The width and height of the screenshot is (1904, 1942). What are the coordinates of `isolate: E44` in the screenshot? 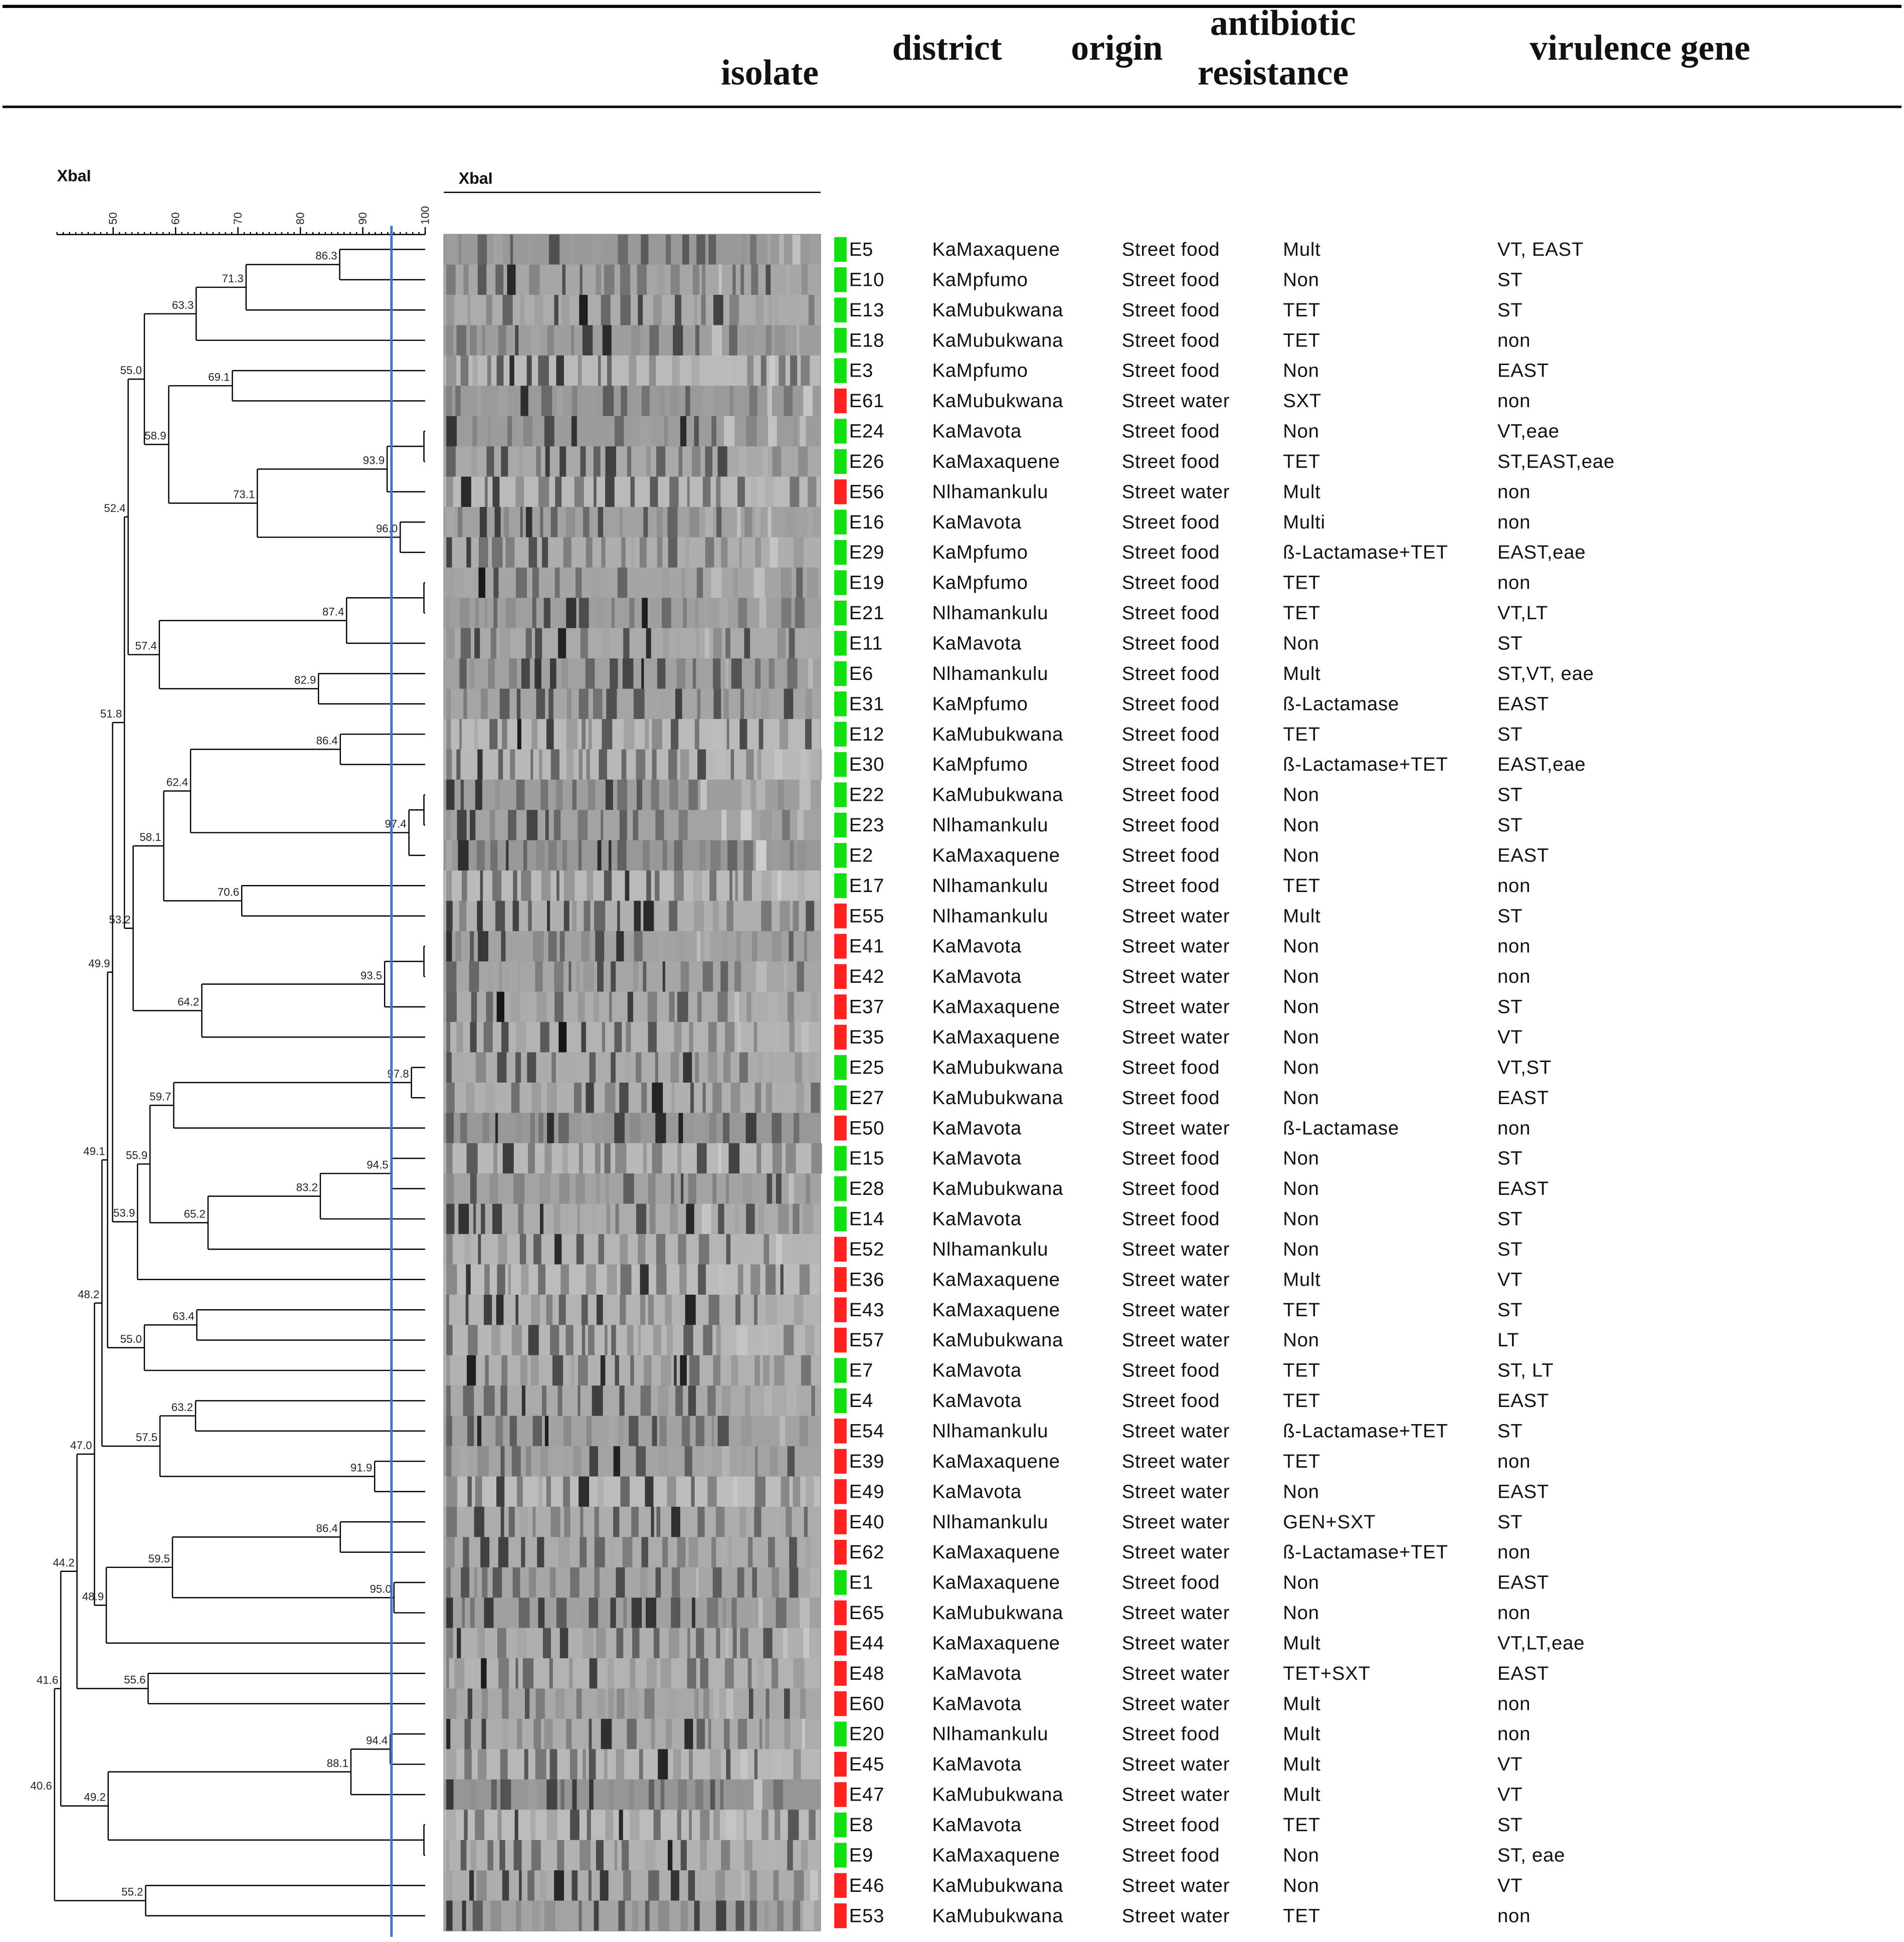 It's located at (866, 1643).